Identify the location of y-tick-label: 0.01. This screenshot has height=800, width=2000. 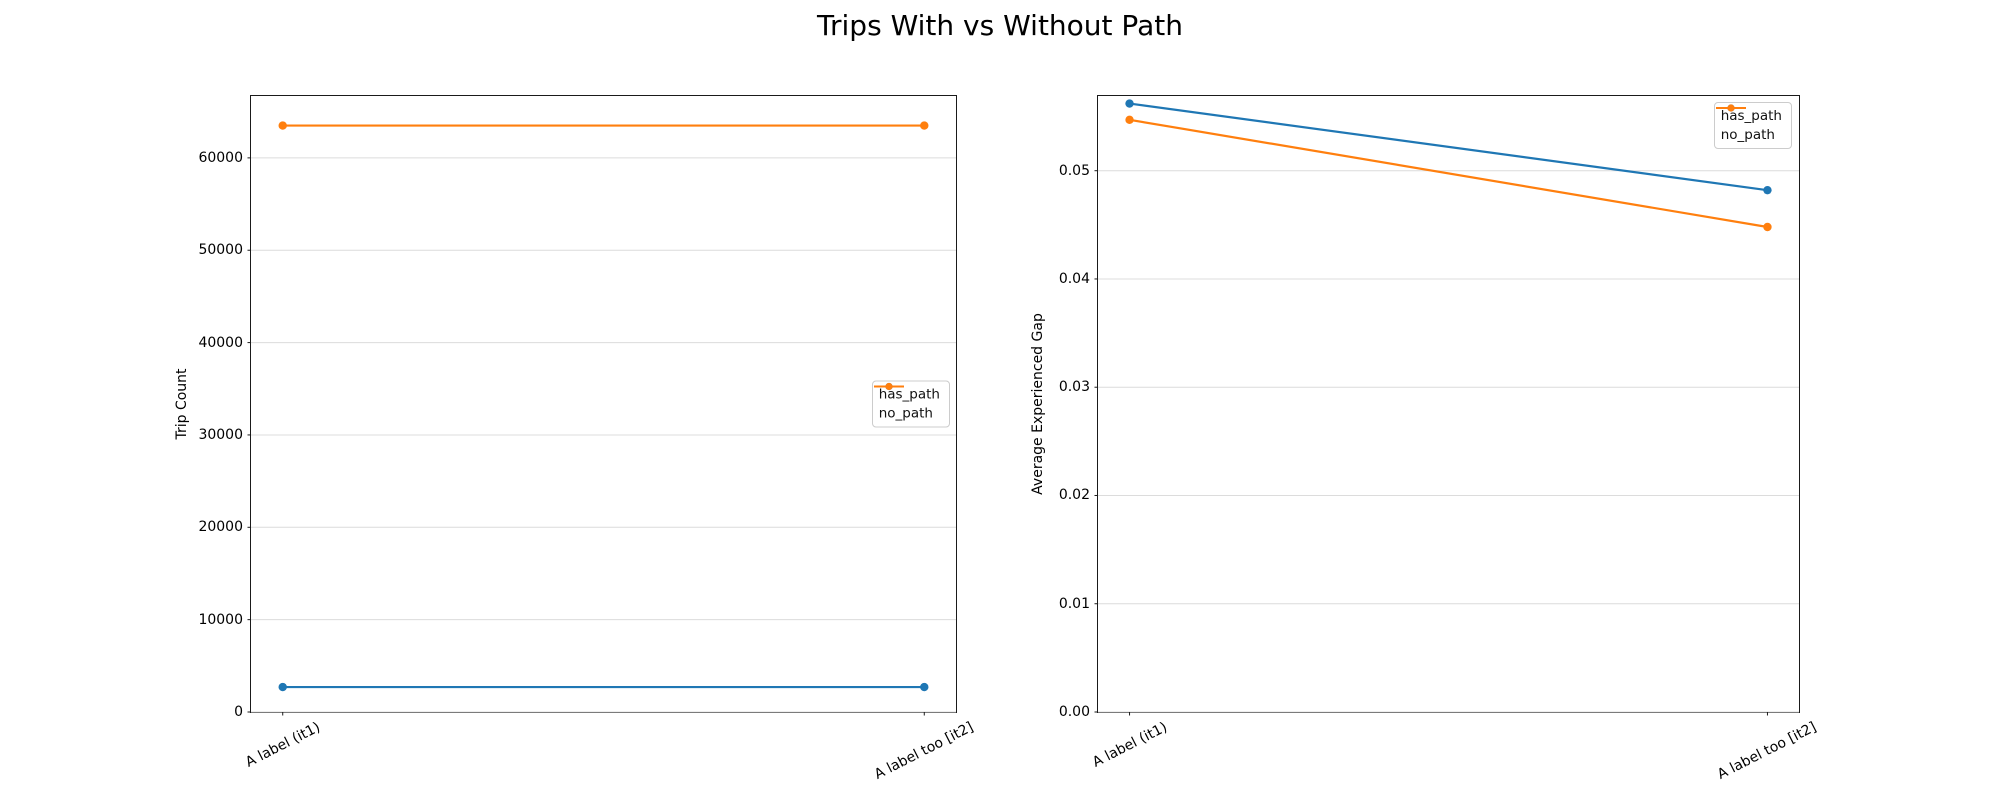
(1074, 603).